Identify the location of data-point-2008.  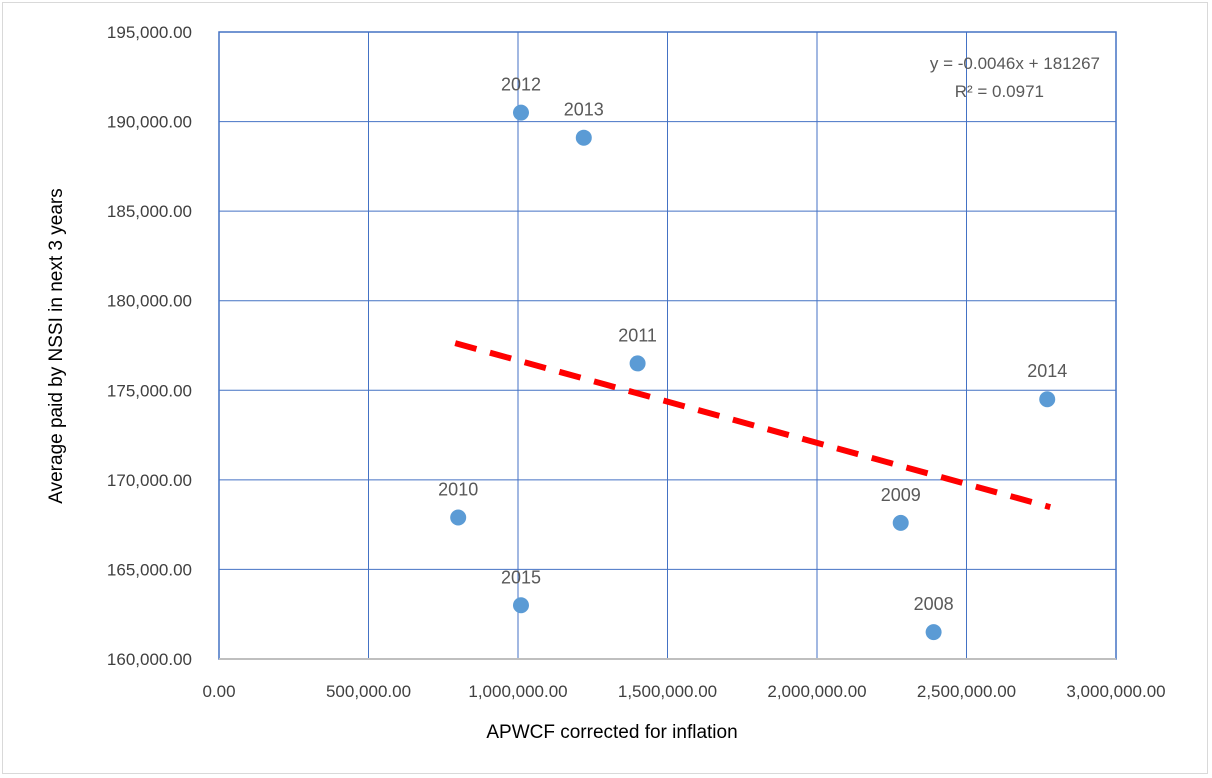
(933, 632).